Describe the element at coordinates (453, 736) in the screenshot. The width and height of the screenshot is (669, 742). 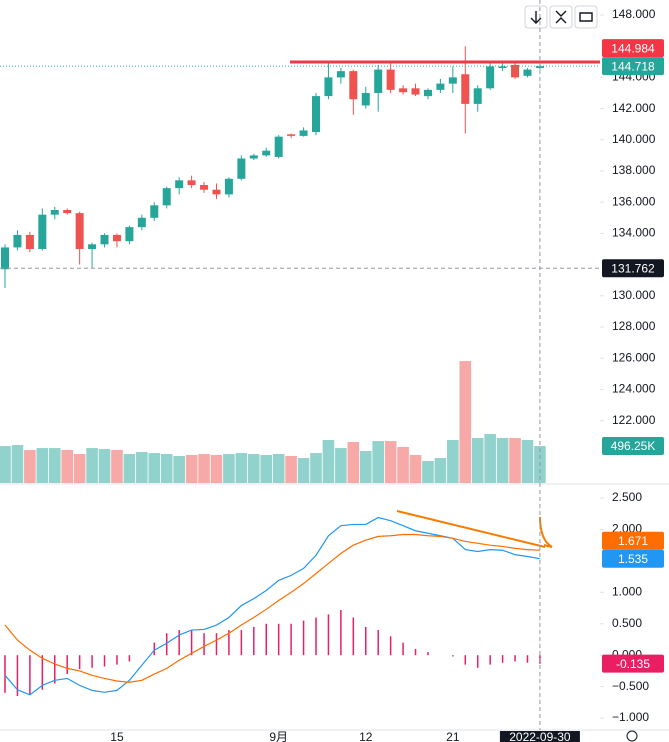
I see `x-tick-label: 21` at that location.